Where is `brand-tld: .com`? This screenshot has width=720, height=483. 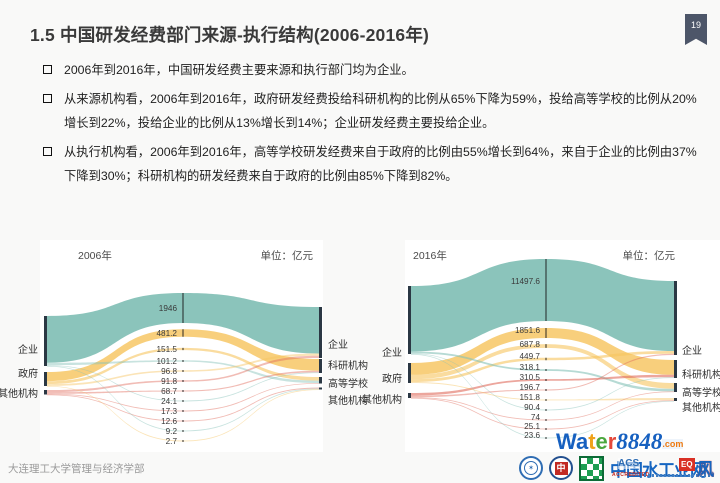 brand-tld: .com is located at coordinates (673, 444).